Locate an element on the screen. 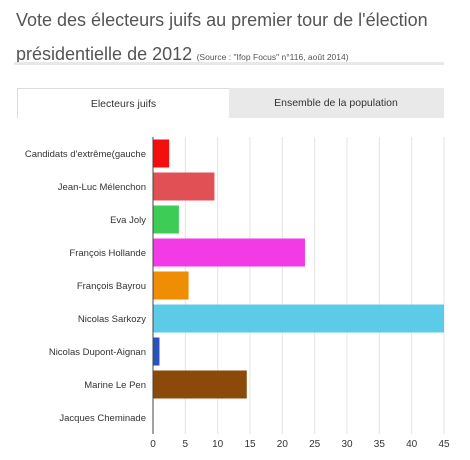 The width and height of the screenshot is (470, 460). category-label: Nicolas Sarkozy is located at coordinates (112, 319).